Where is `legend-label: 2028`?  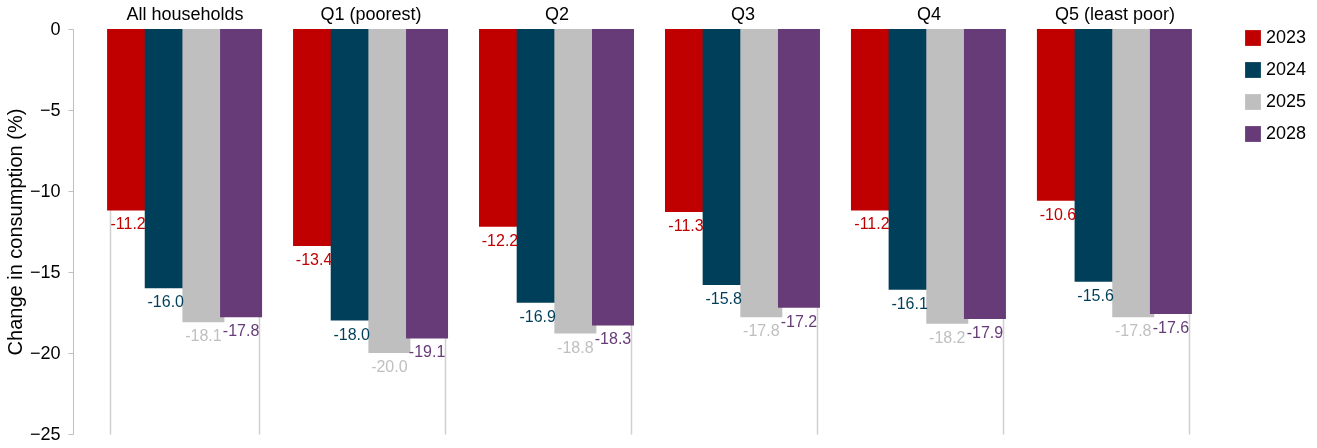 legend-label: 2028 is located at coordinates (1286, 133).